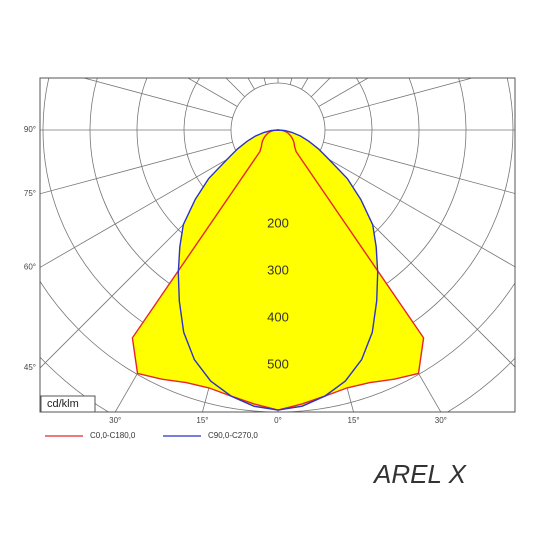  Describe the element at coordinates (233, 435) in the screenshot. I see `legend-label: C90,0-C270,0` at that location.